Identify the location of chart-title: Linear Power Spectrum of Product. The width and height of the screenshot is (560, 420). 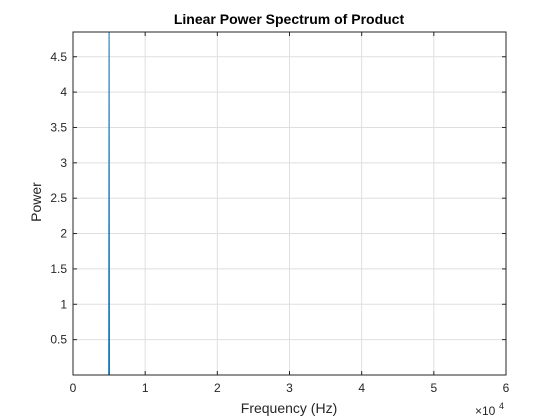
(289, 19).